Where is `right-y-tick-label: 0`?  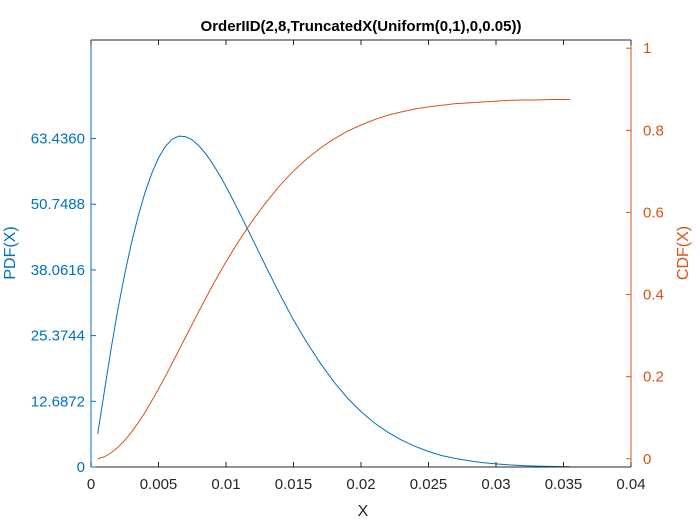 right-y-tick-label: 0 is located at coordinates (647, 459).